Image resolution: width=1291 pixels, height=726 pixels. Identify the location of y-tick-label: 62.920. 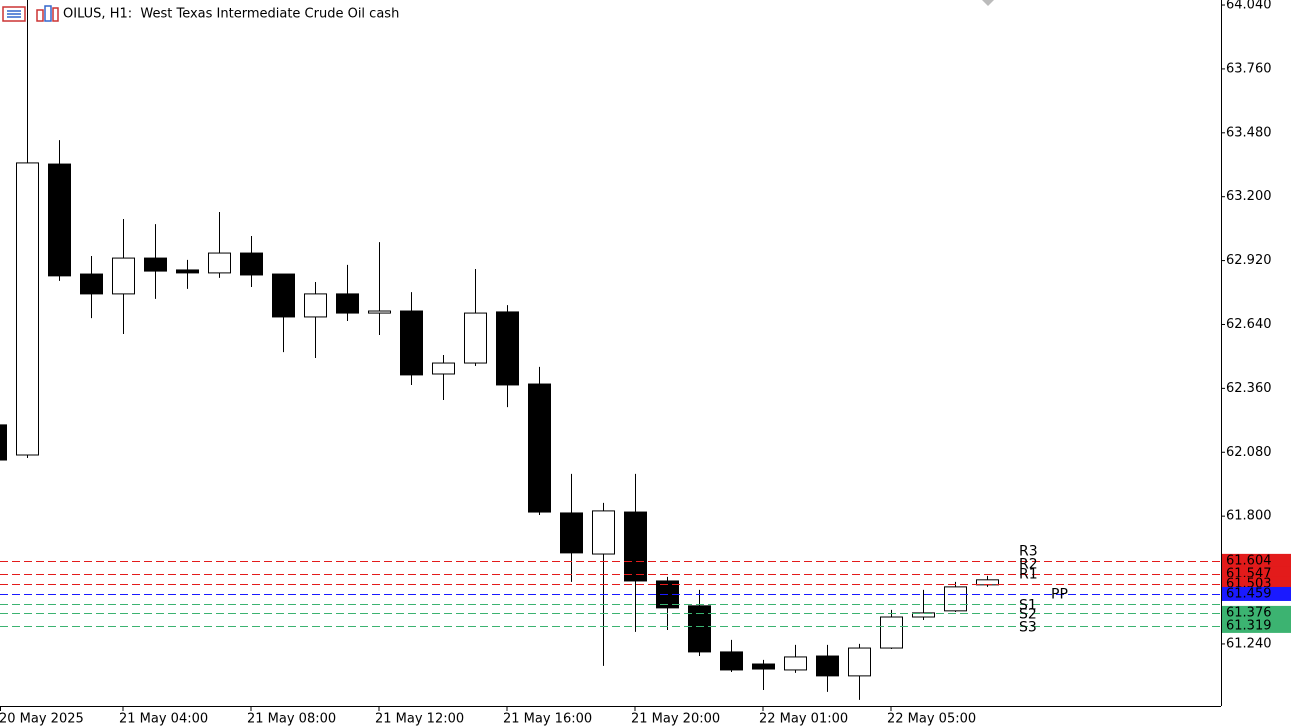
(1249, 260).